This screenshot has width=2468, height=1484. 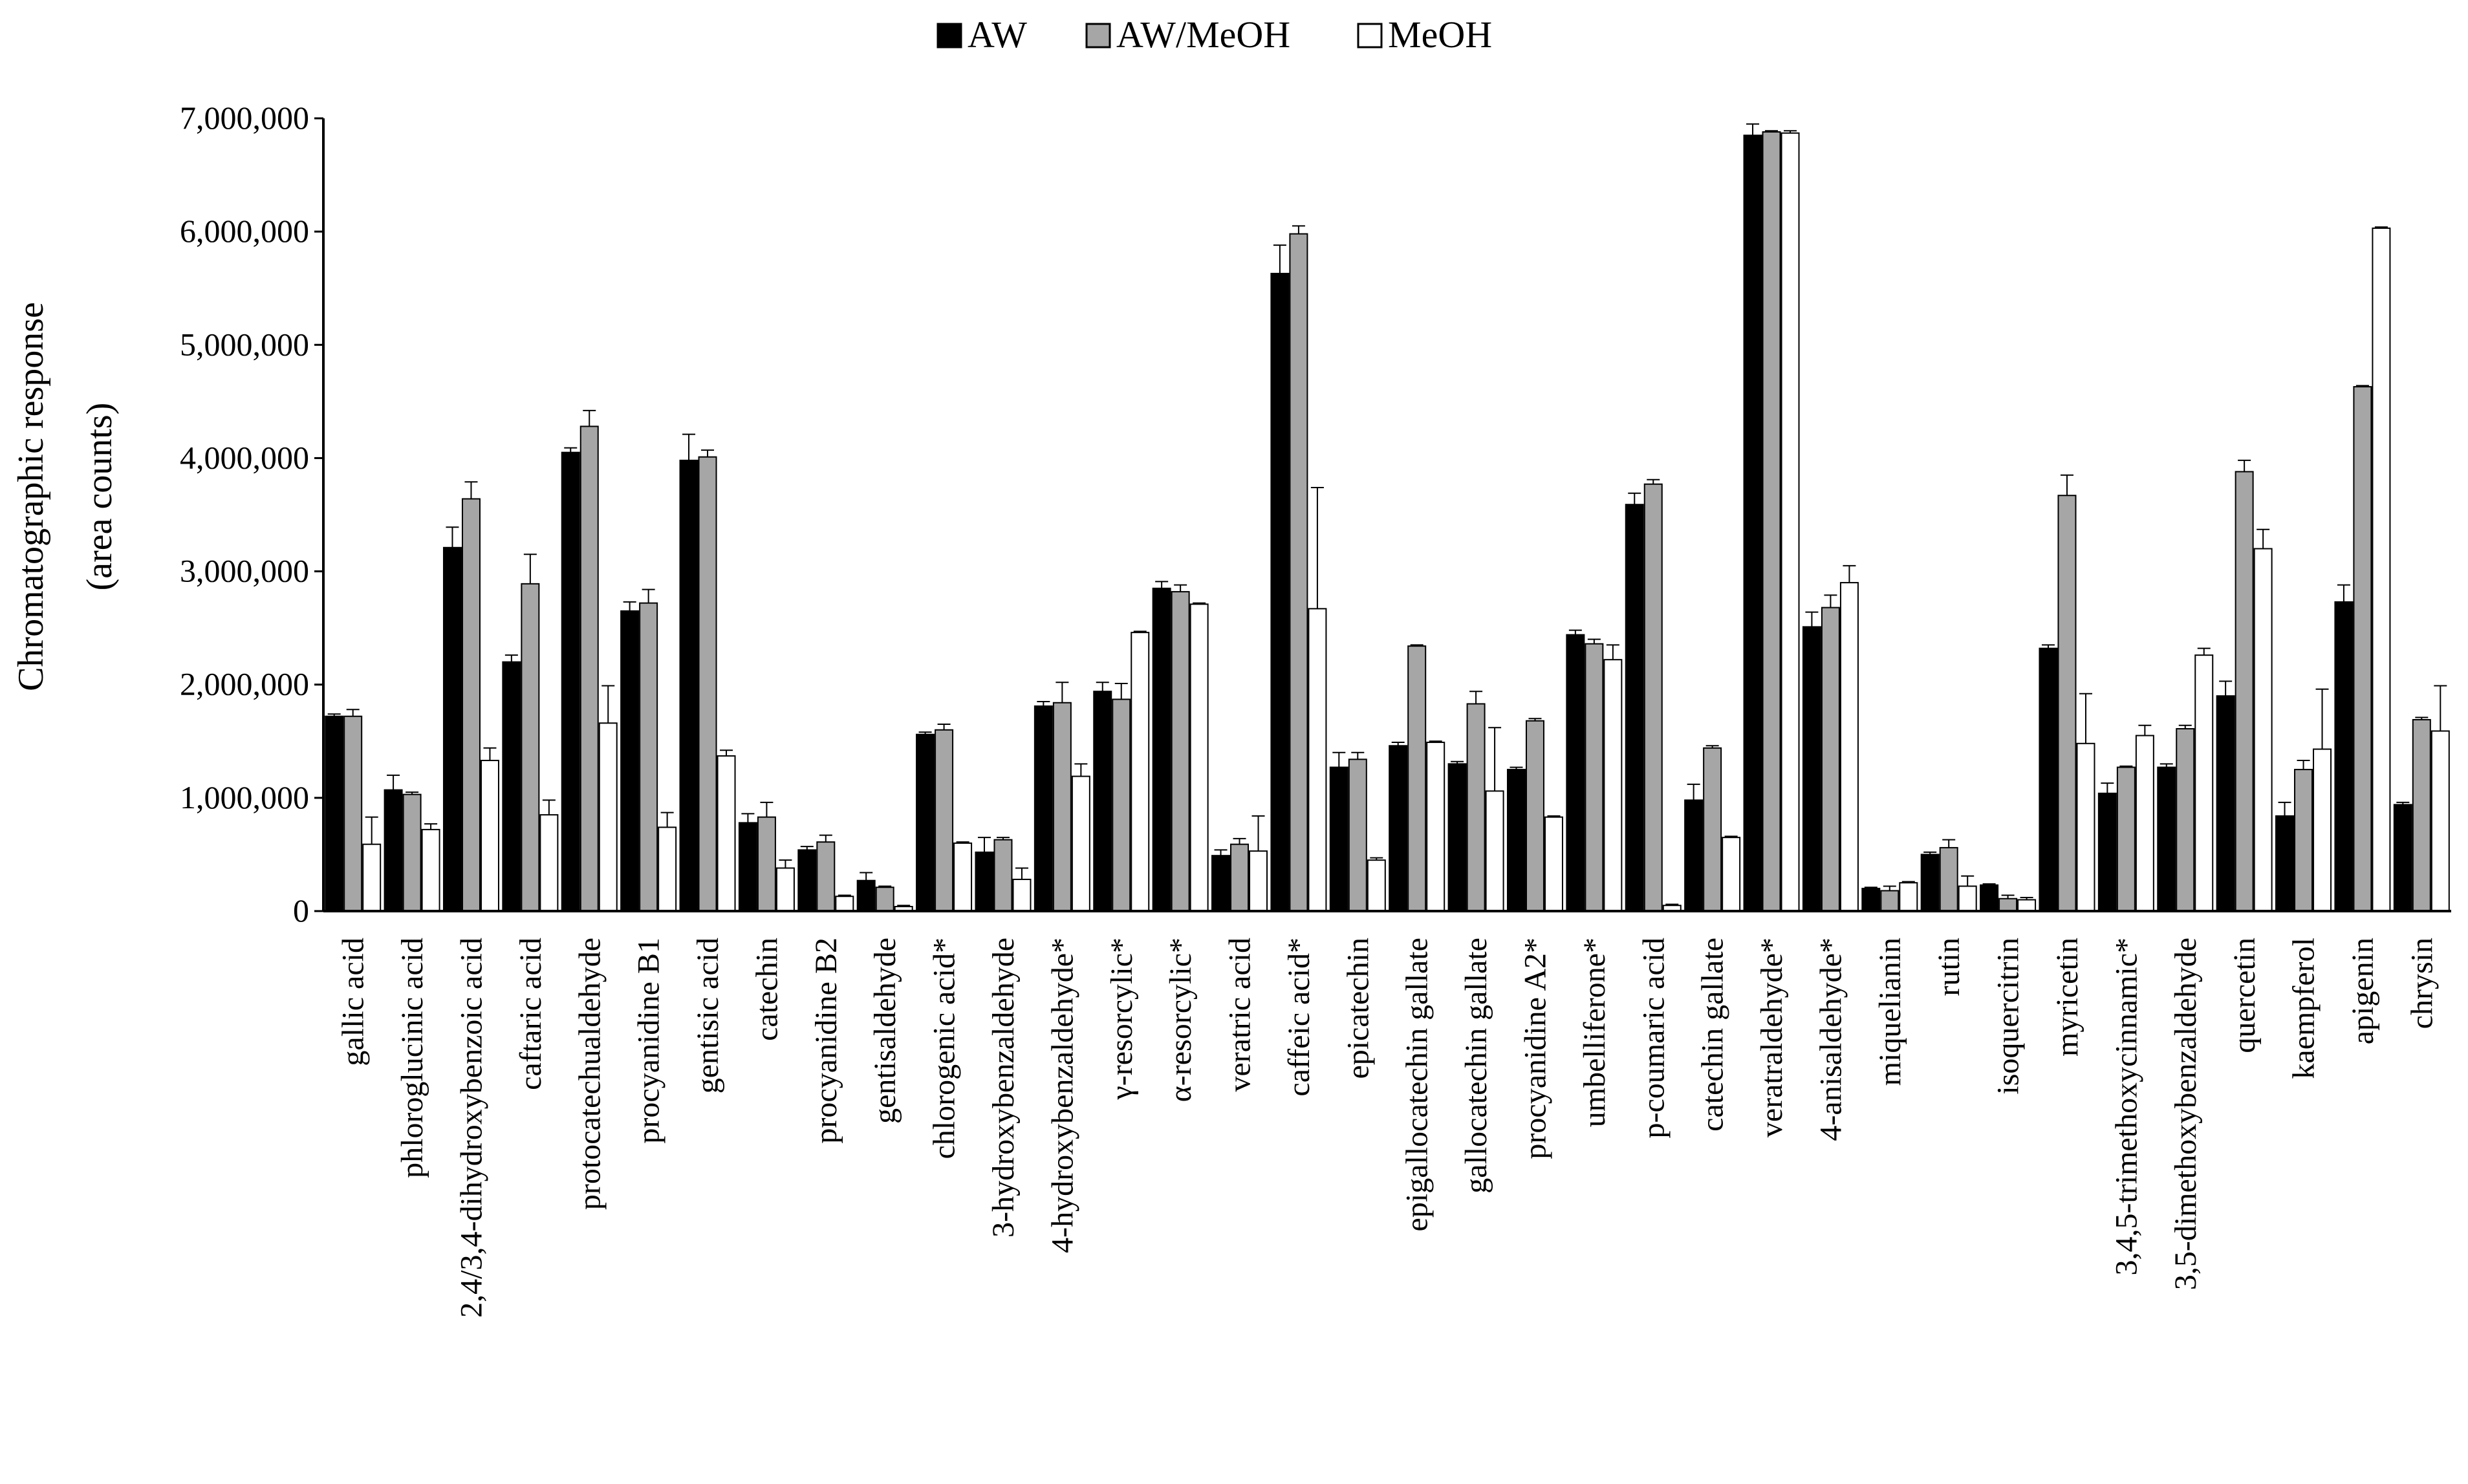 I want to click on x-category-label: umbelliferone*, so click(x=1594, y=1032).